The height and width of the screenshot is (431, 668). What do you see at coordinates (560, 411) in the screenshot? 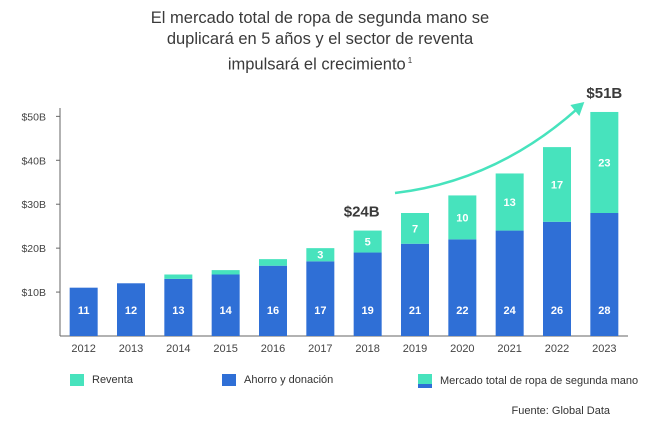
I see `source-note: Fuente: Global Data` at bounding box center [560, 411].